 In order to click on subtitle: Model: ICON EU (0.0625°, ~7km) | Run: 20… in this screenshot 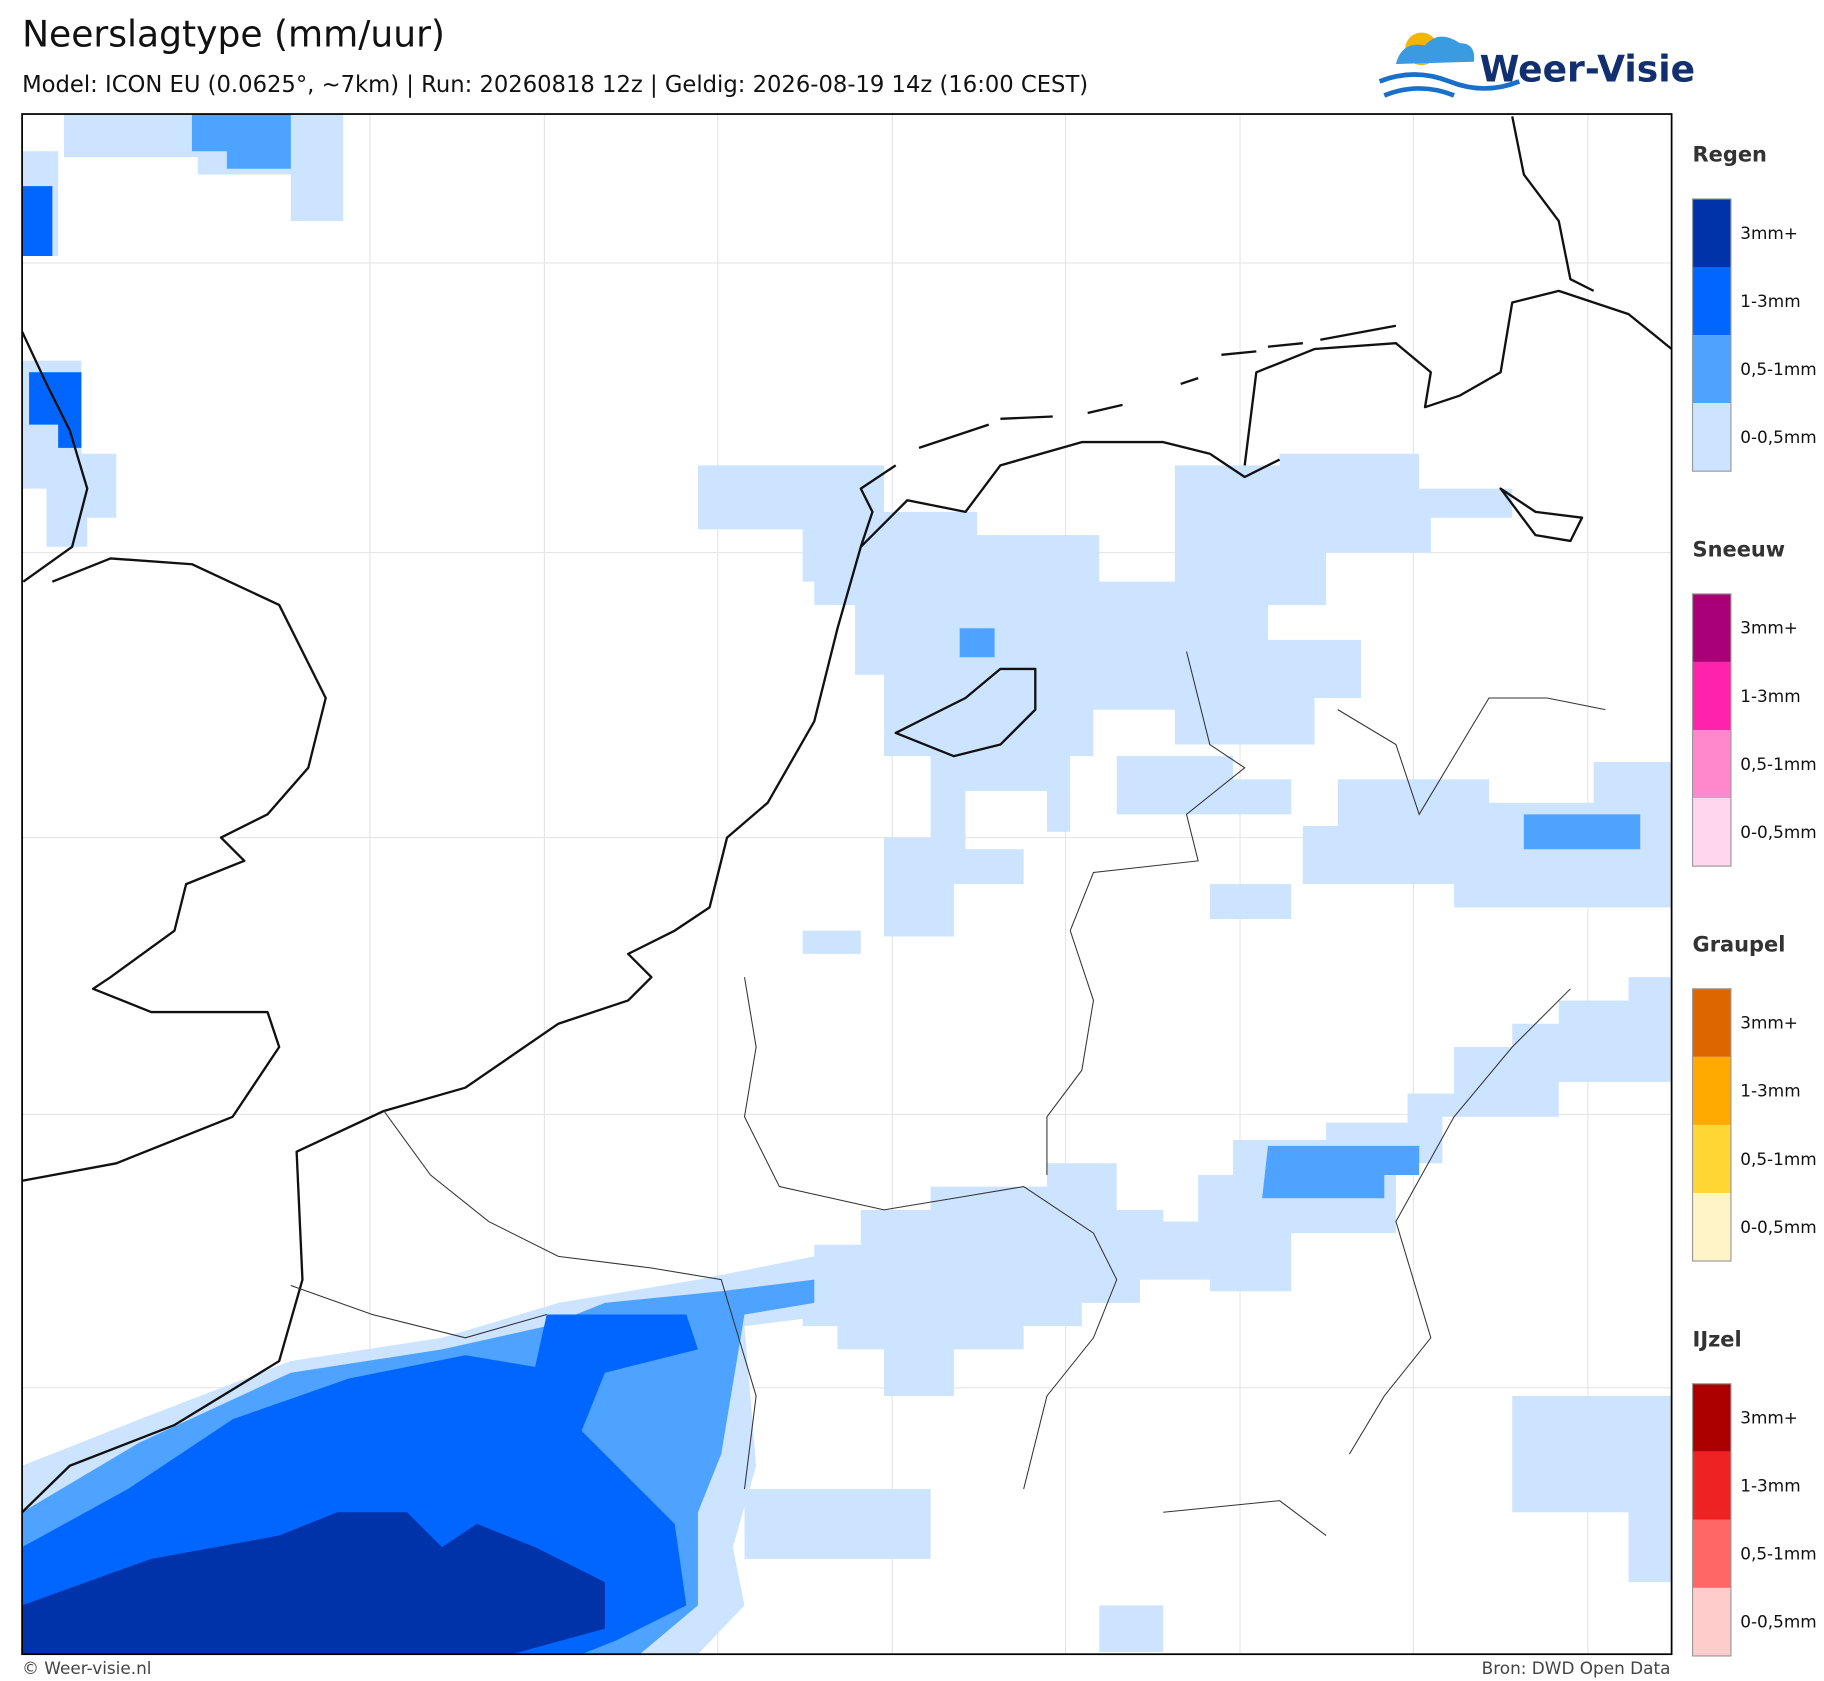, I will do `click(555, 85)`.